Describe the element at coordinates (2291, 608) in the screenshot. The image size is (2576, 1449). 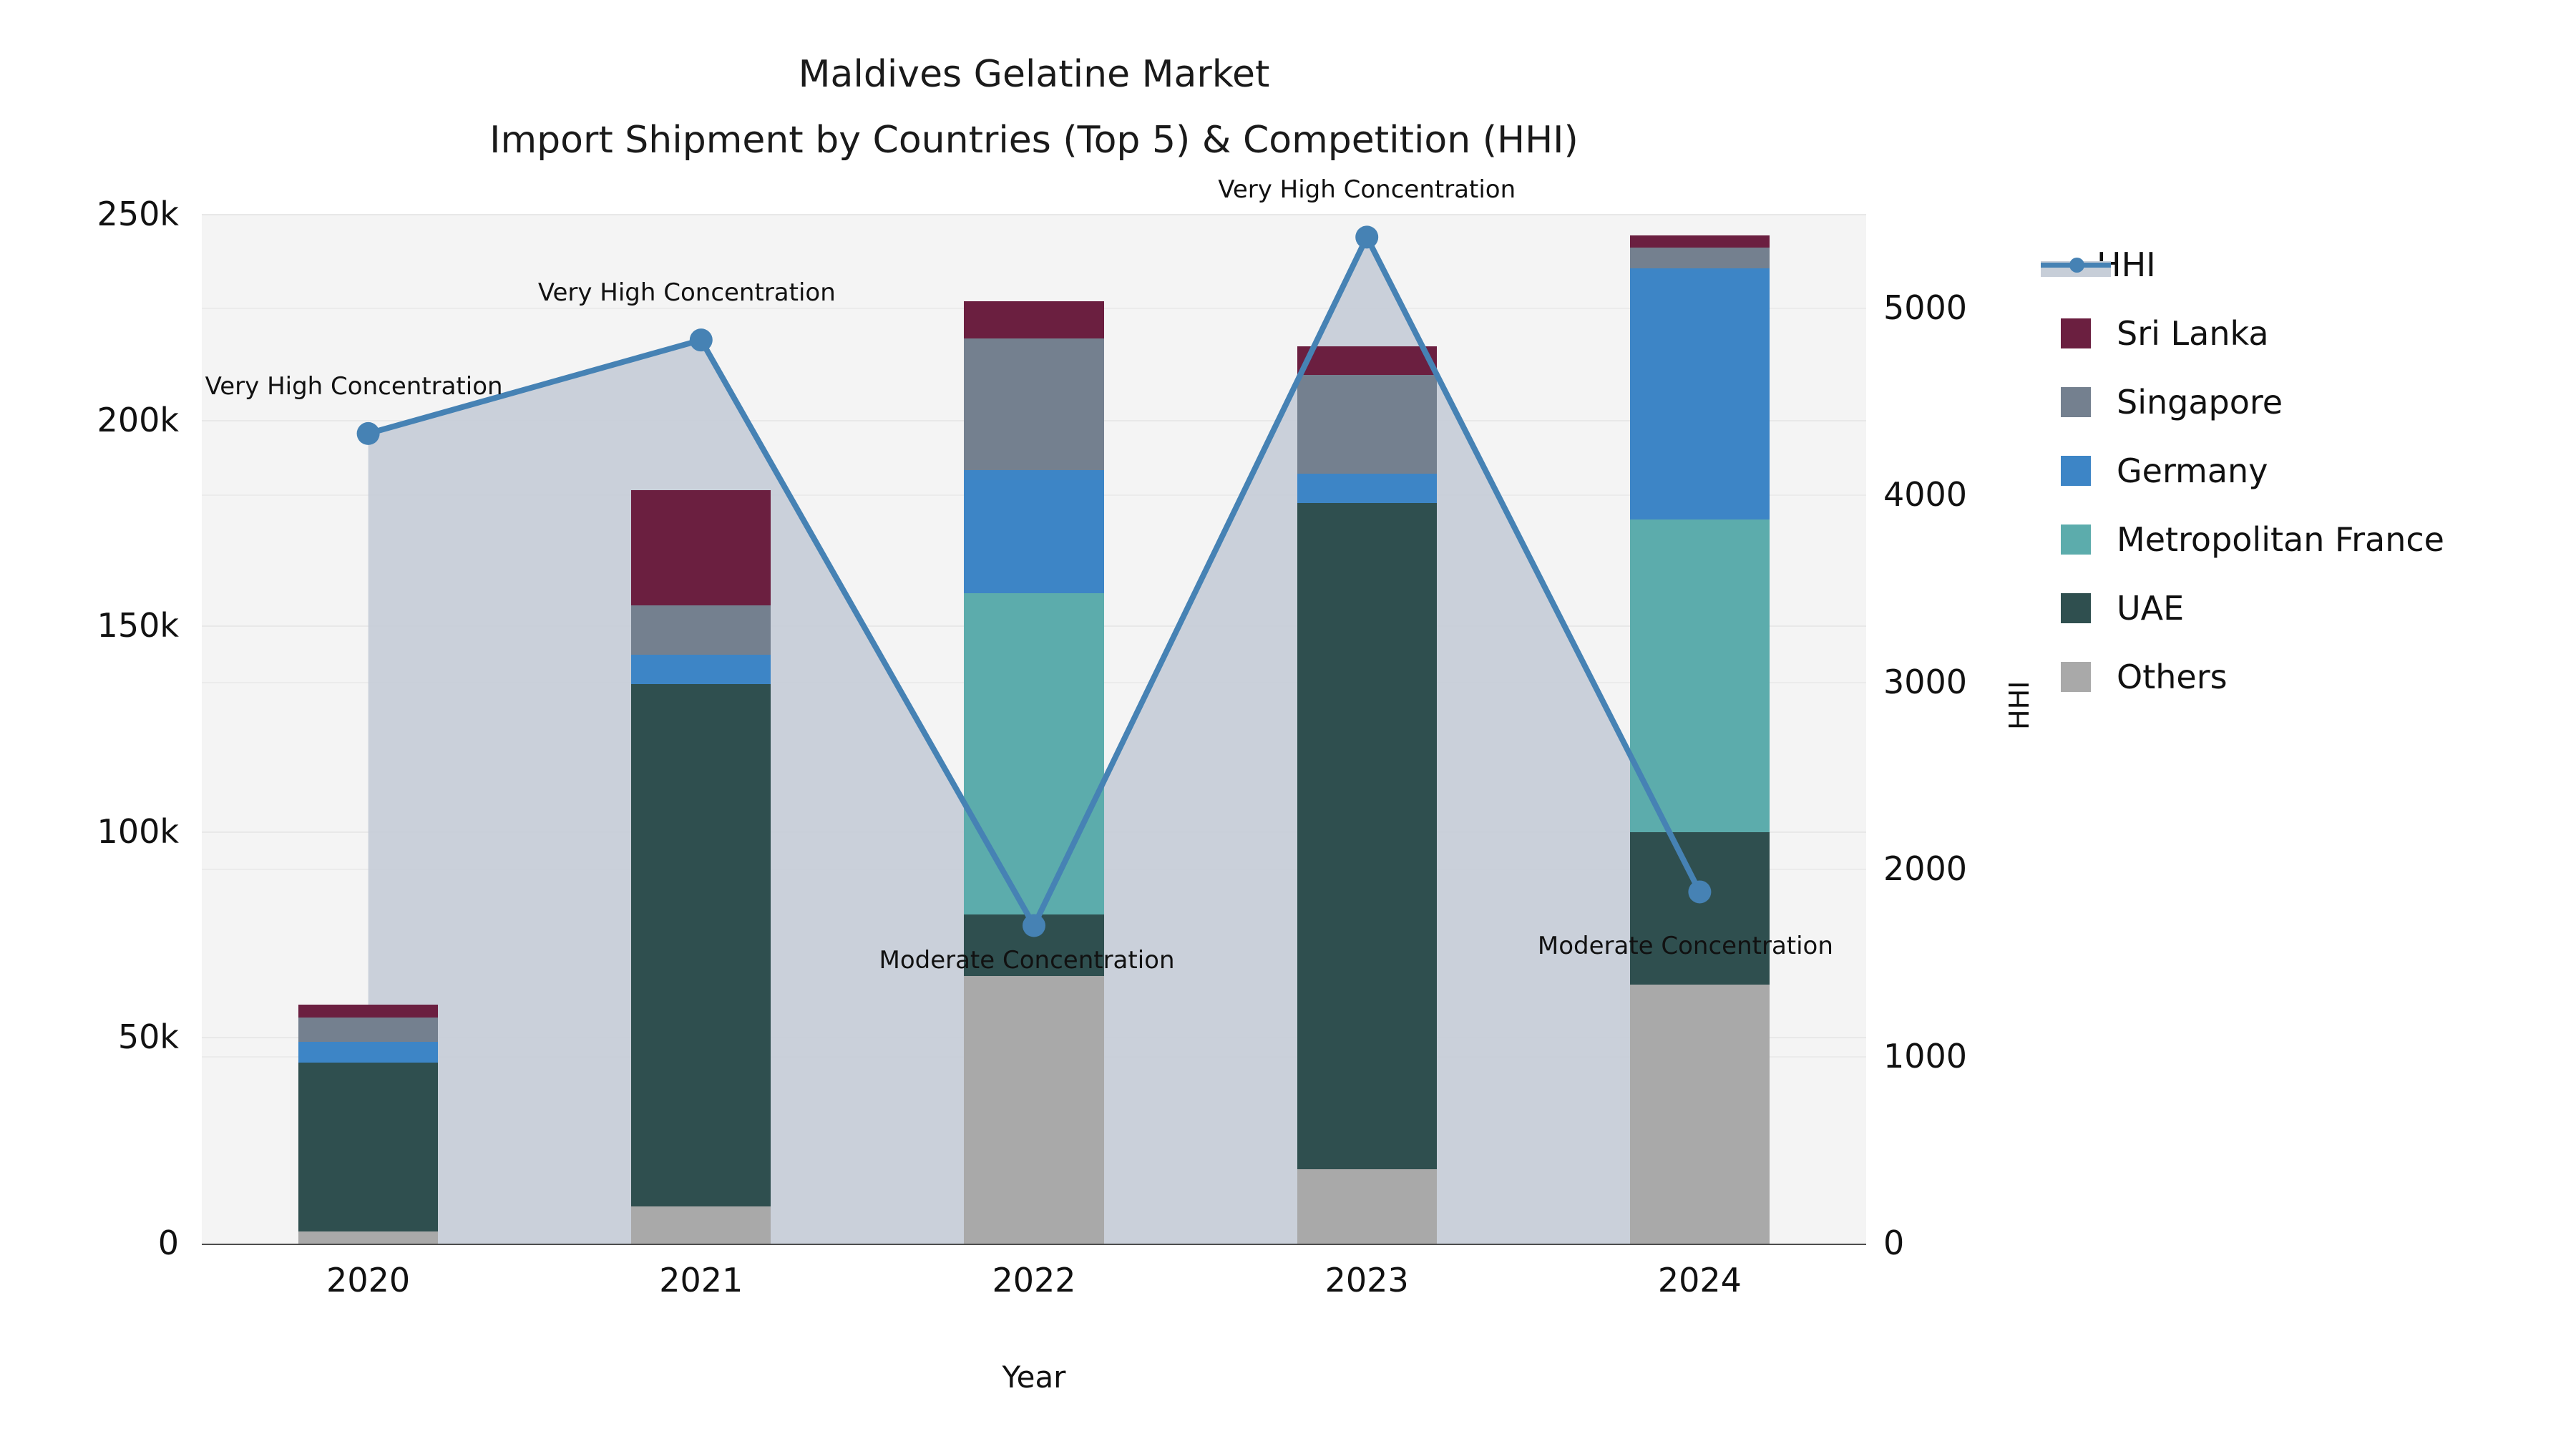
I see `legend-item: UAE` at that location.